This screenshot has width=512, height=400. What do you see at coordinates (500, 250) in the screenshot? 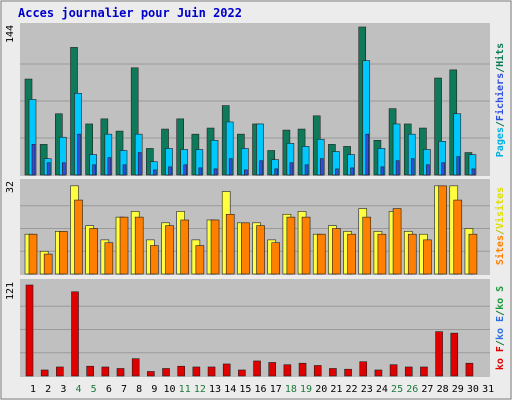
I see `legend-sites: Sites` at bounding box center [500, 250].